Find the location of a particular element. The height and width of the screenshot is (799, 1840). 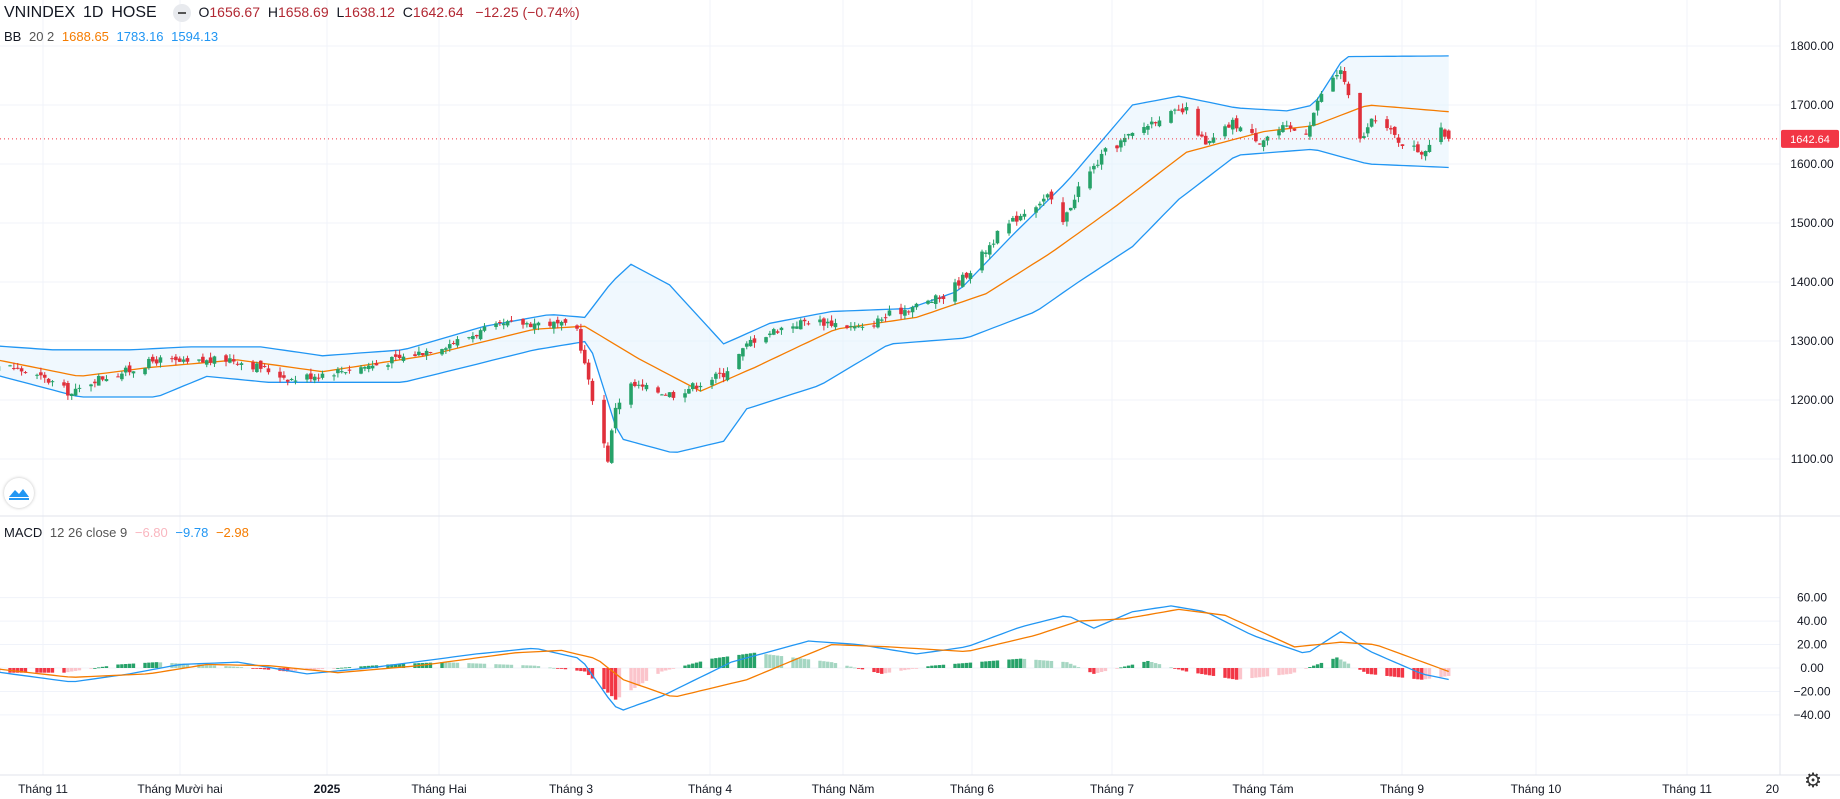

tradingview-logo-icon is located at coordinates (19, 493).